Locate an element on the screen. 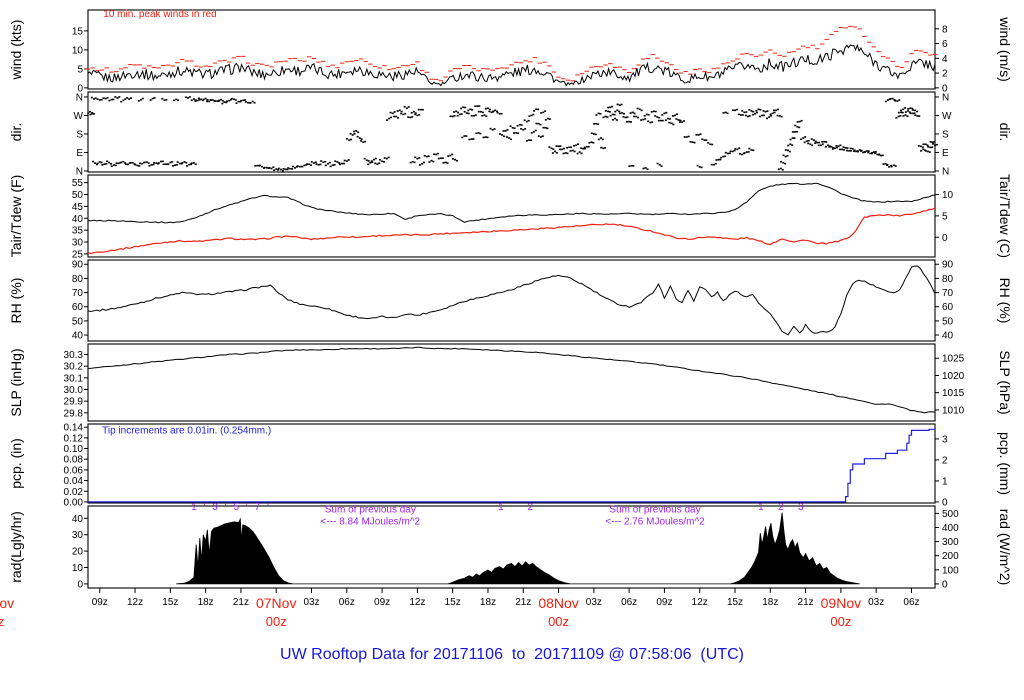 The height and width of the screenshot is (700, 1024). svg-text: 25 is located at coordinates (78, 254).